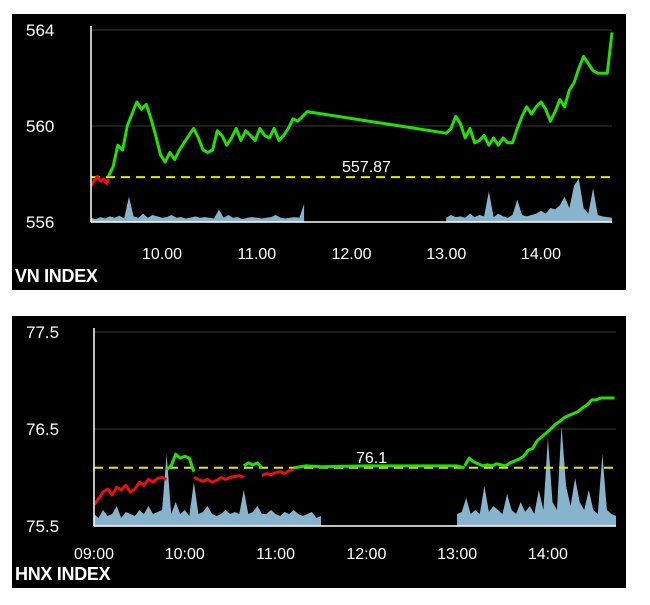 This screenshot has height=605, width=650. Describe the element at coordinates (275, 554) in the screenshot. I see `x-tick-label: 11:00` at that location.